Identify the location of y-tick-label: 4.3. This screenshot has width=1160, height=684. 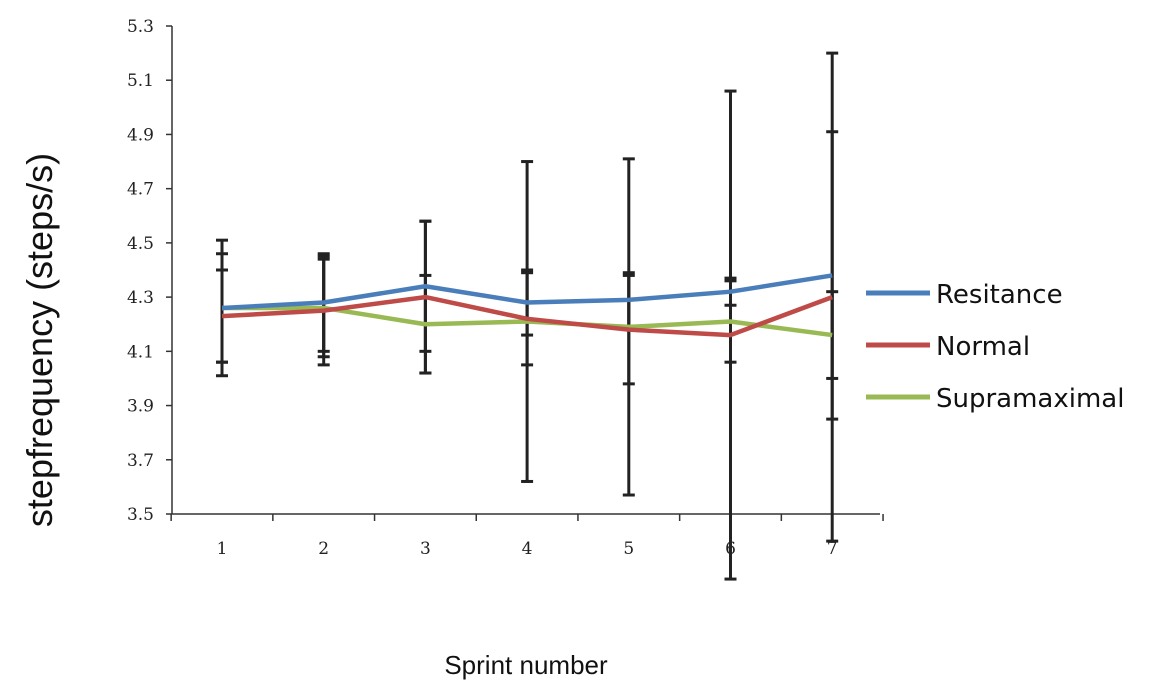
(140, 298).